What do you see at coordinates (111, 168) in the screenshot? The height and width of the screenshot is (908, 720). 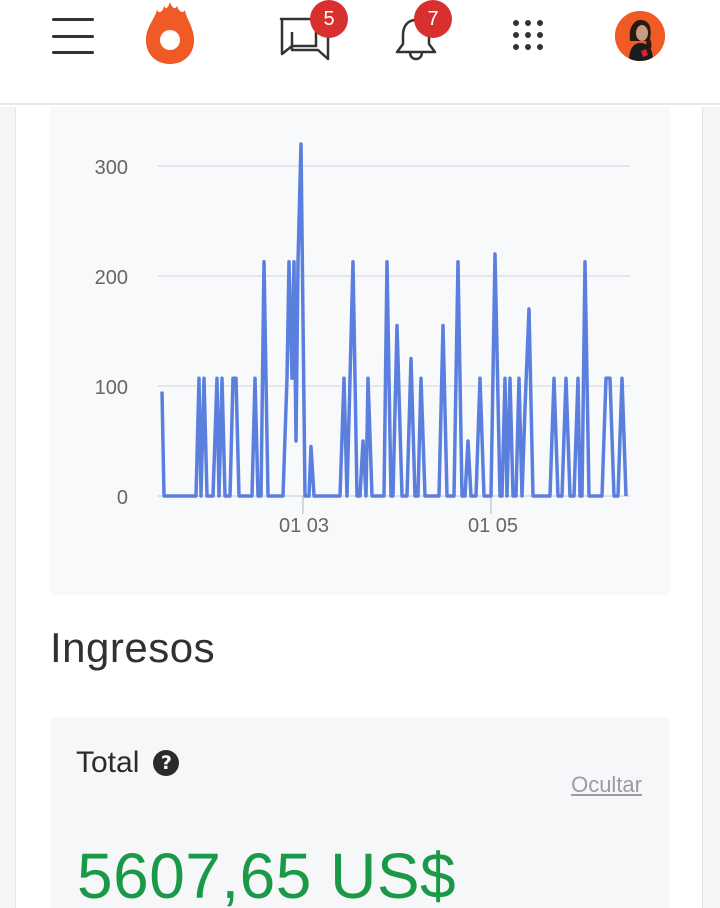 I see `y-tick-label: 300` at bounding box center [111, 168].